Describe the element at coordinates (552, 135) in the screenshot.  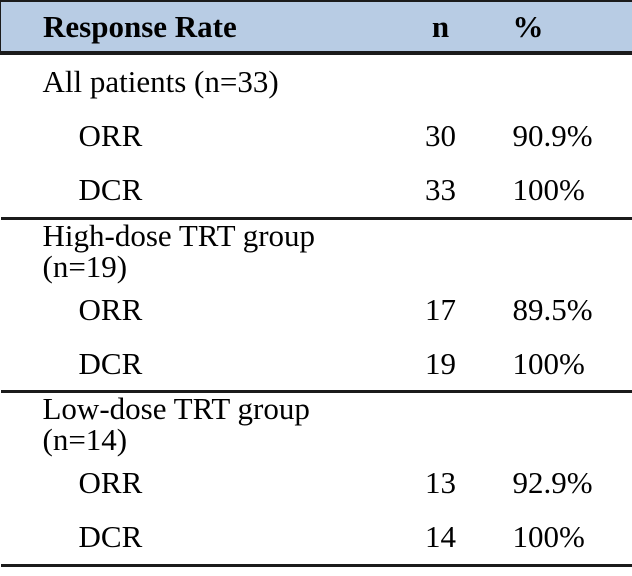
I see `row-pct-value: 90.9%` at that location.